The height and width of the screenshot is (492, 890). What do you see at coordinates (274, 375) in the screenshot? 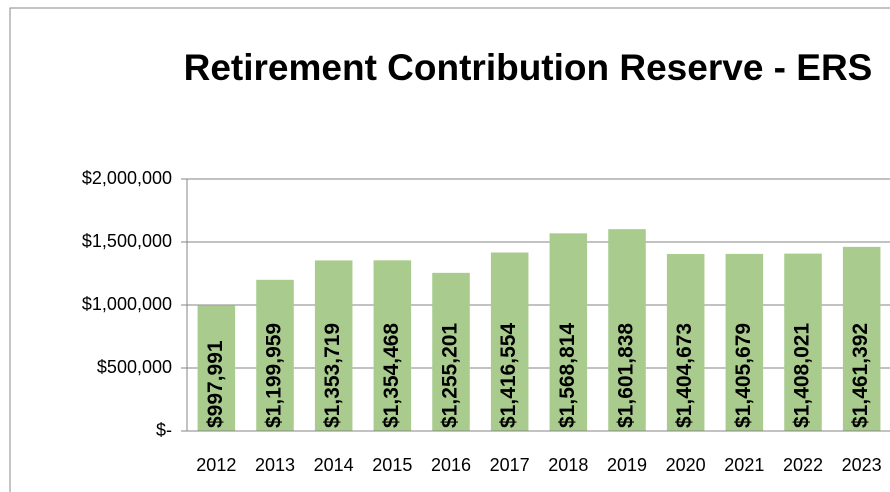
I see `value-label: $1,199,959` at bounding box center [274, 375].